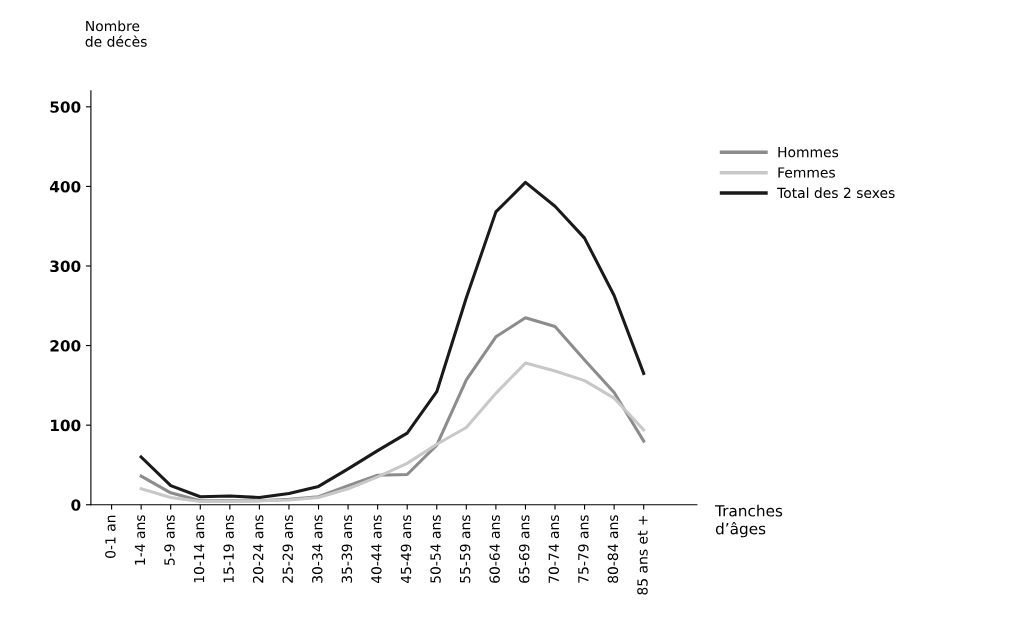 The height and width of the screenshot is (627, 1010). Describe the element at coordinates (140, 540) in the screenshot. I see `x-tick-label: 1-4 ans` at that location.